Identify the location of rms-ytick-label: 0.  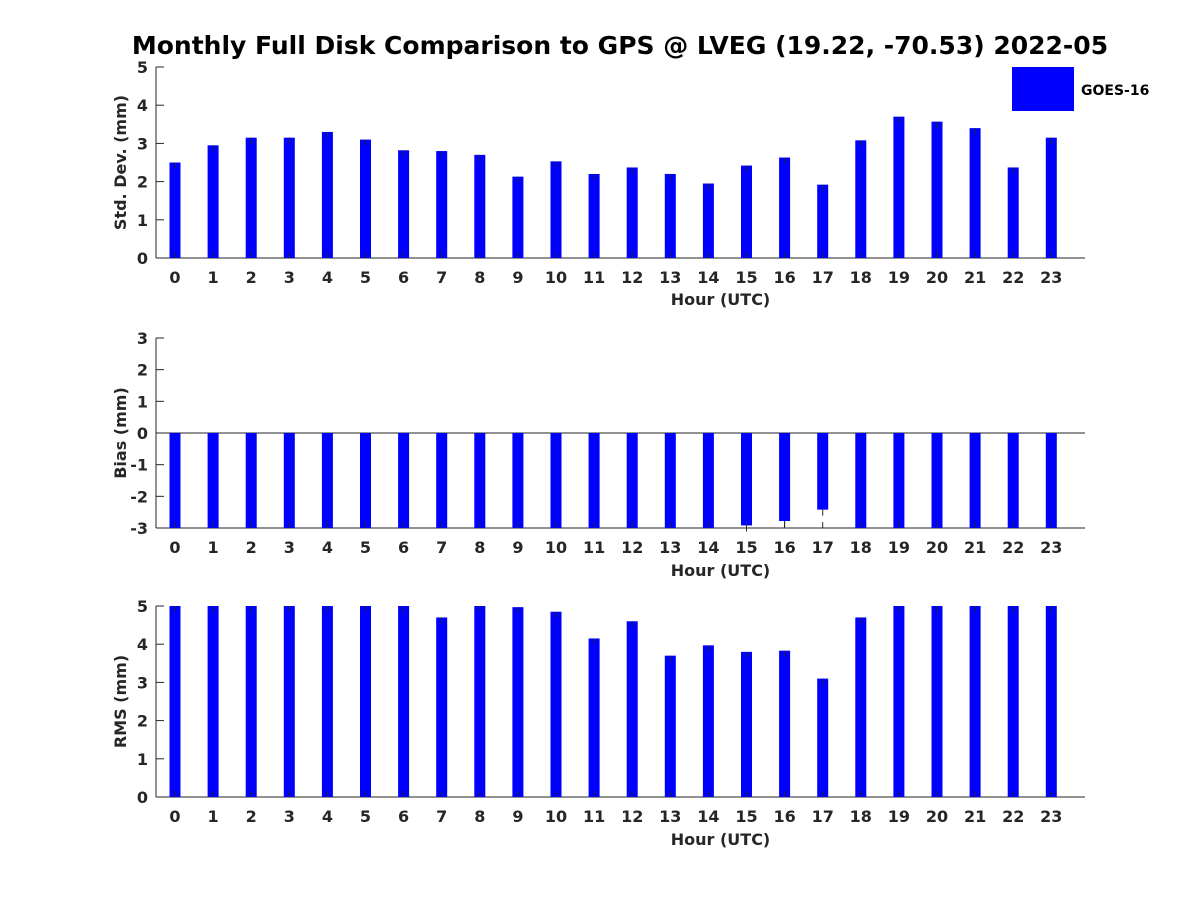
(142, 797).